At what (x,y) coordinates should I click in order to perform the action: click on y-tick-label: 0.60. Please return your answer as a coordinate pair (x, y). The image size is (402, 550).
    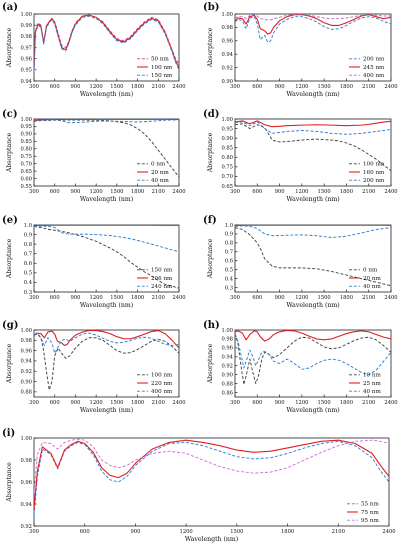
    Looking at the image, I should click on (26, 179).